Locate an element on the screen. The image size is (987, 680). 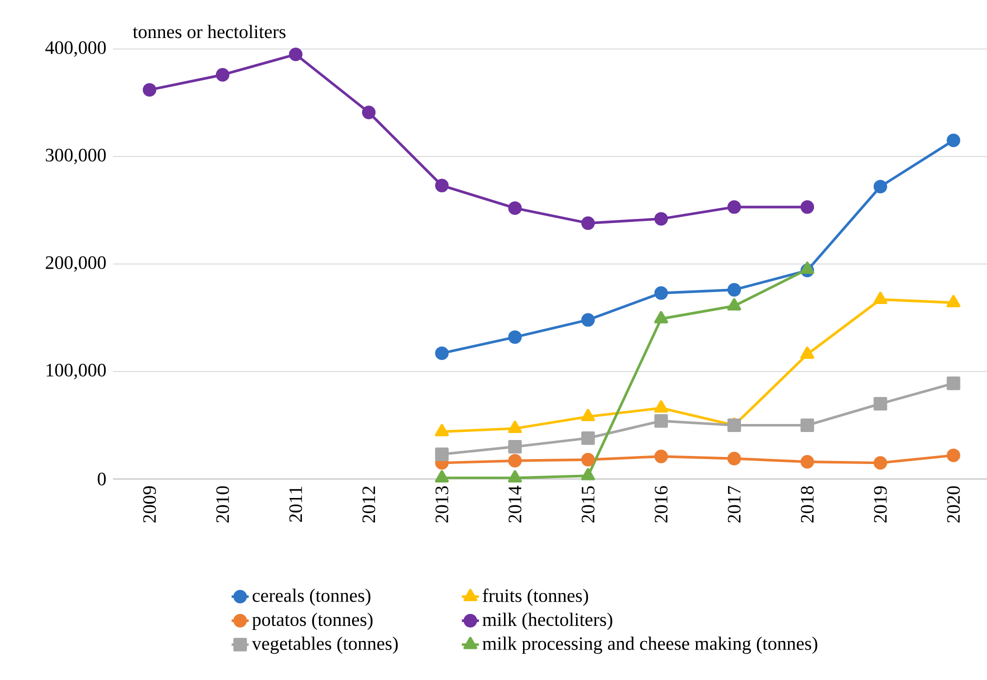
y-tick-label: 300,000 is located at coordinates (76, 156).